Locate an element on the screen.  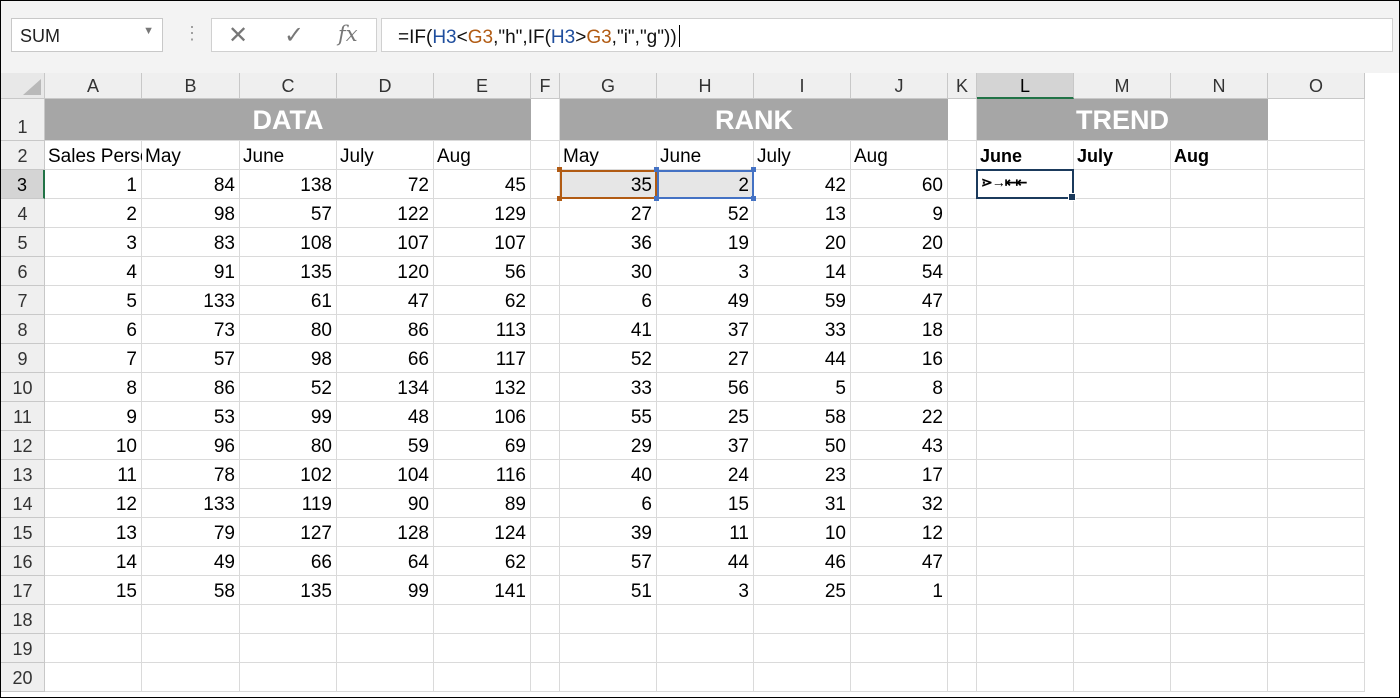
row-header-20: 20 is located at coordinates (23, 677).